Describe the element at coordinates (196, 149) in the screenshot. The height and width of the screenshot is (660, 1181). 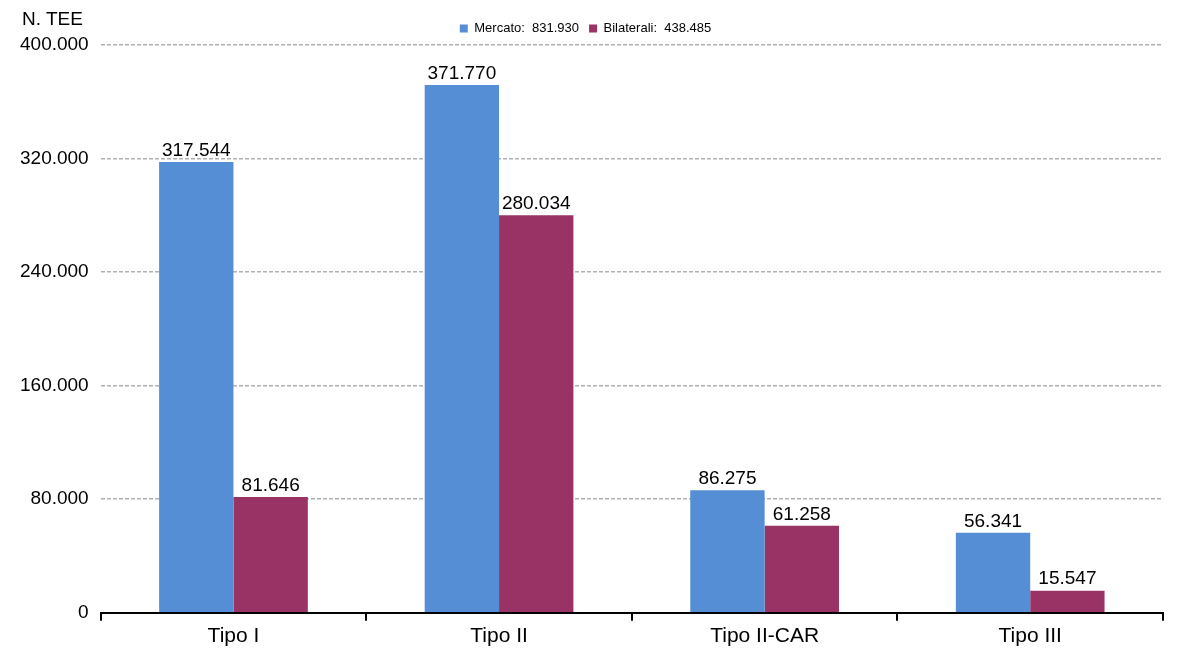
I see `data-label: 317.544` at that location.